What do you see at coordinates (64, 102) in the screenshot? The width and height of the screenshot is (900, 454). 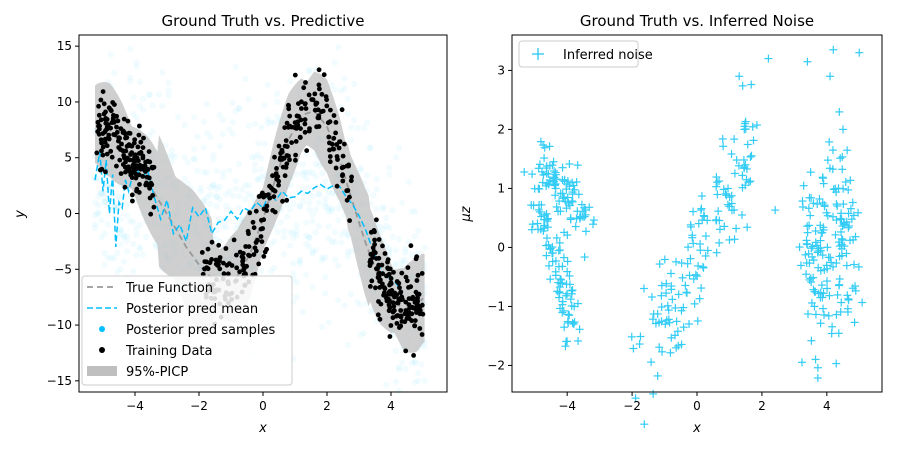 I see `y-tick-label: 10` at bounding box center [64, 102].